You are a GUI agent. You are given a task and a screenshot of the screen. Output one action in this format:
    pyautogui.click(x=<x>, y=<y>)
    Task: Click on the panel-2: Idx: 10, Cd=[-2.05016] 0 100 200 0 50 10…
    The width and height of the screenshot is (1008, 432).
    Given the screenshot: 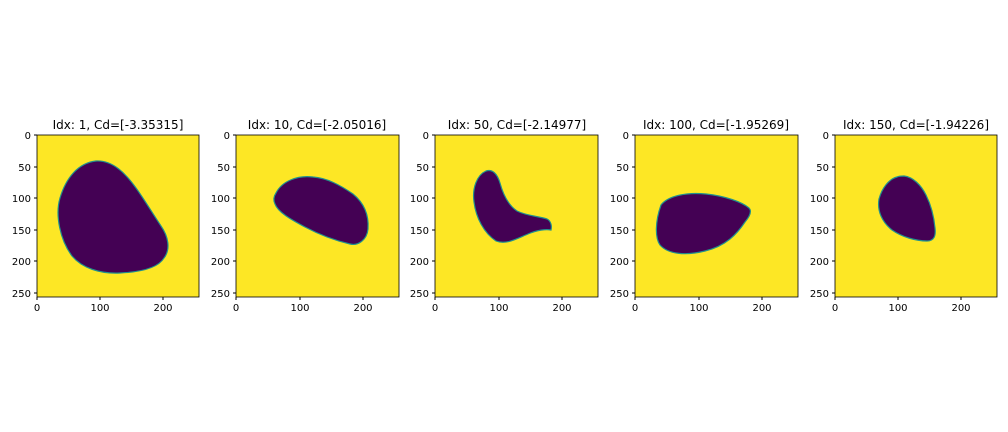 What is the action you would take?
    pyautogui.click(x=305, y=216)
    